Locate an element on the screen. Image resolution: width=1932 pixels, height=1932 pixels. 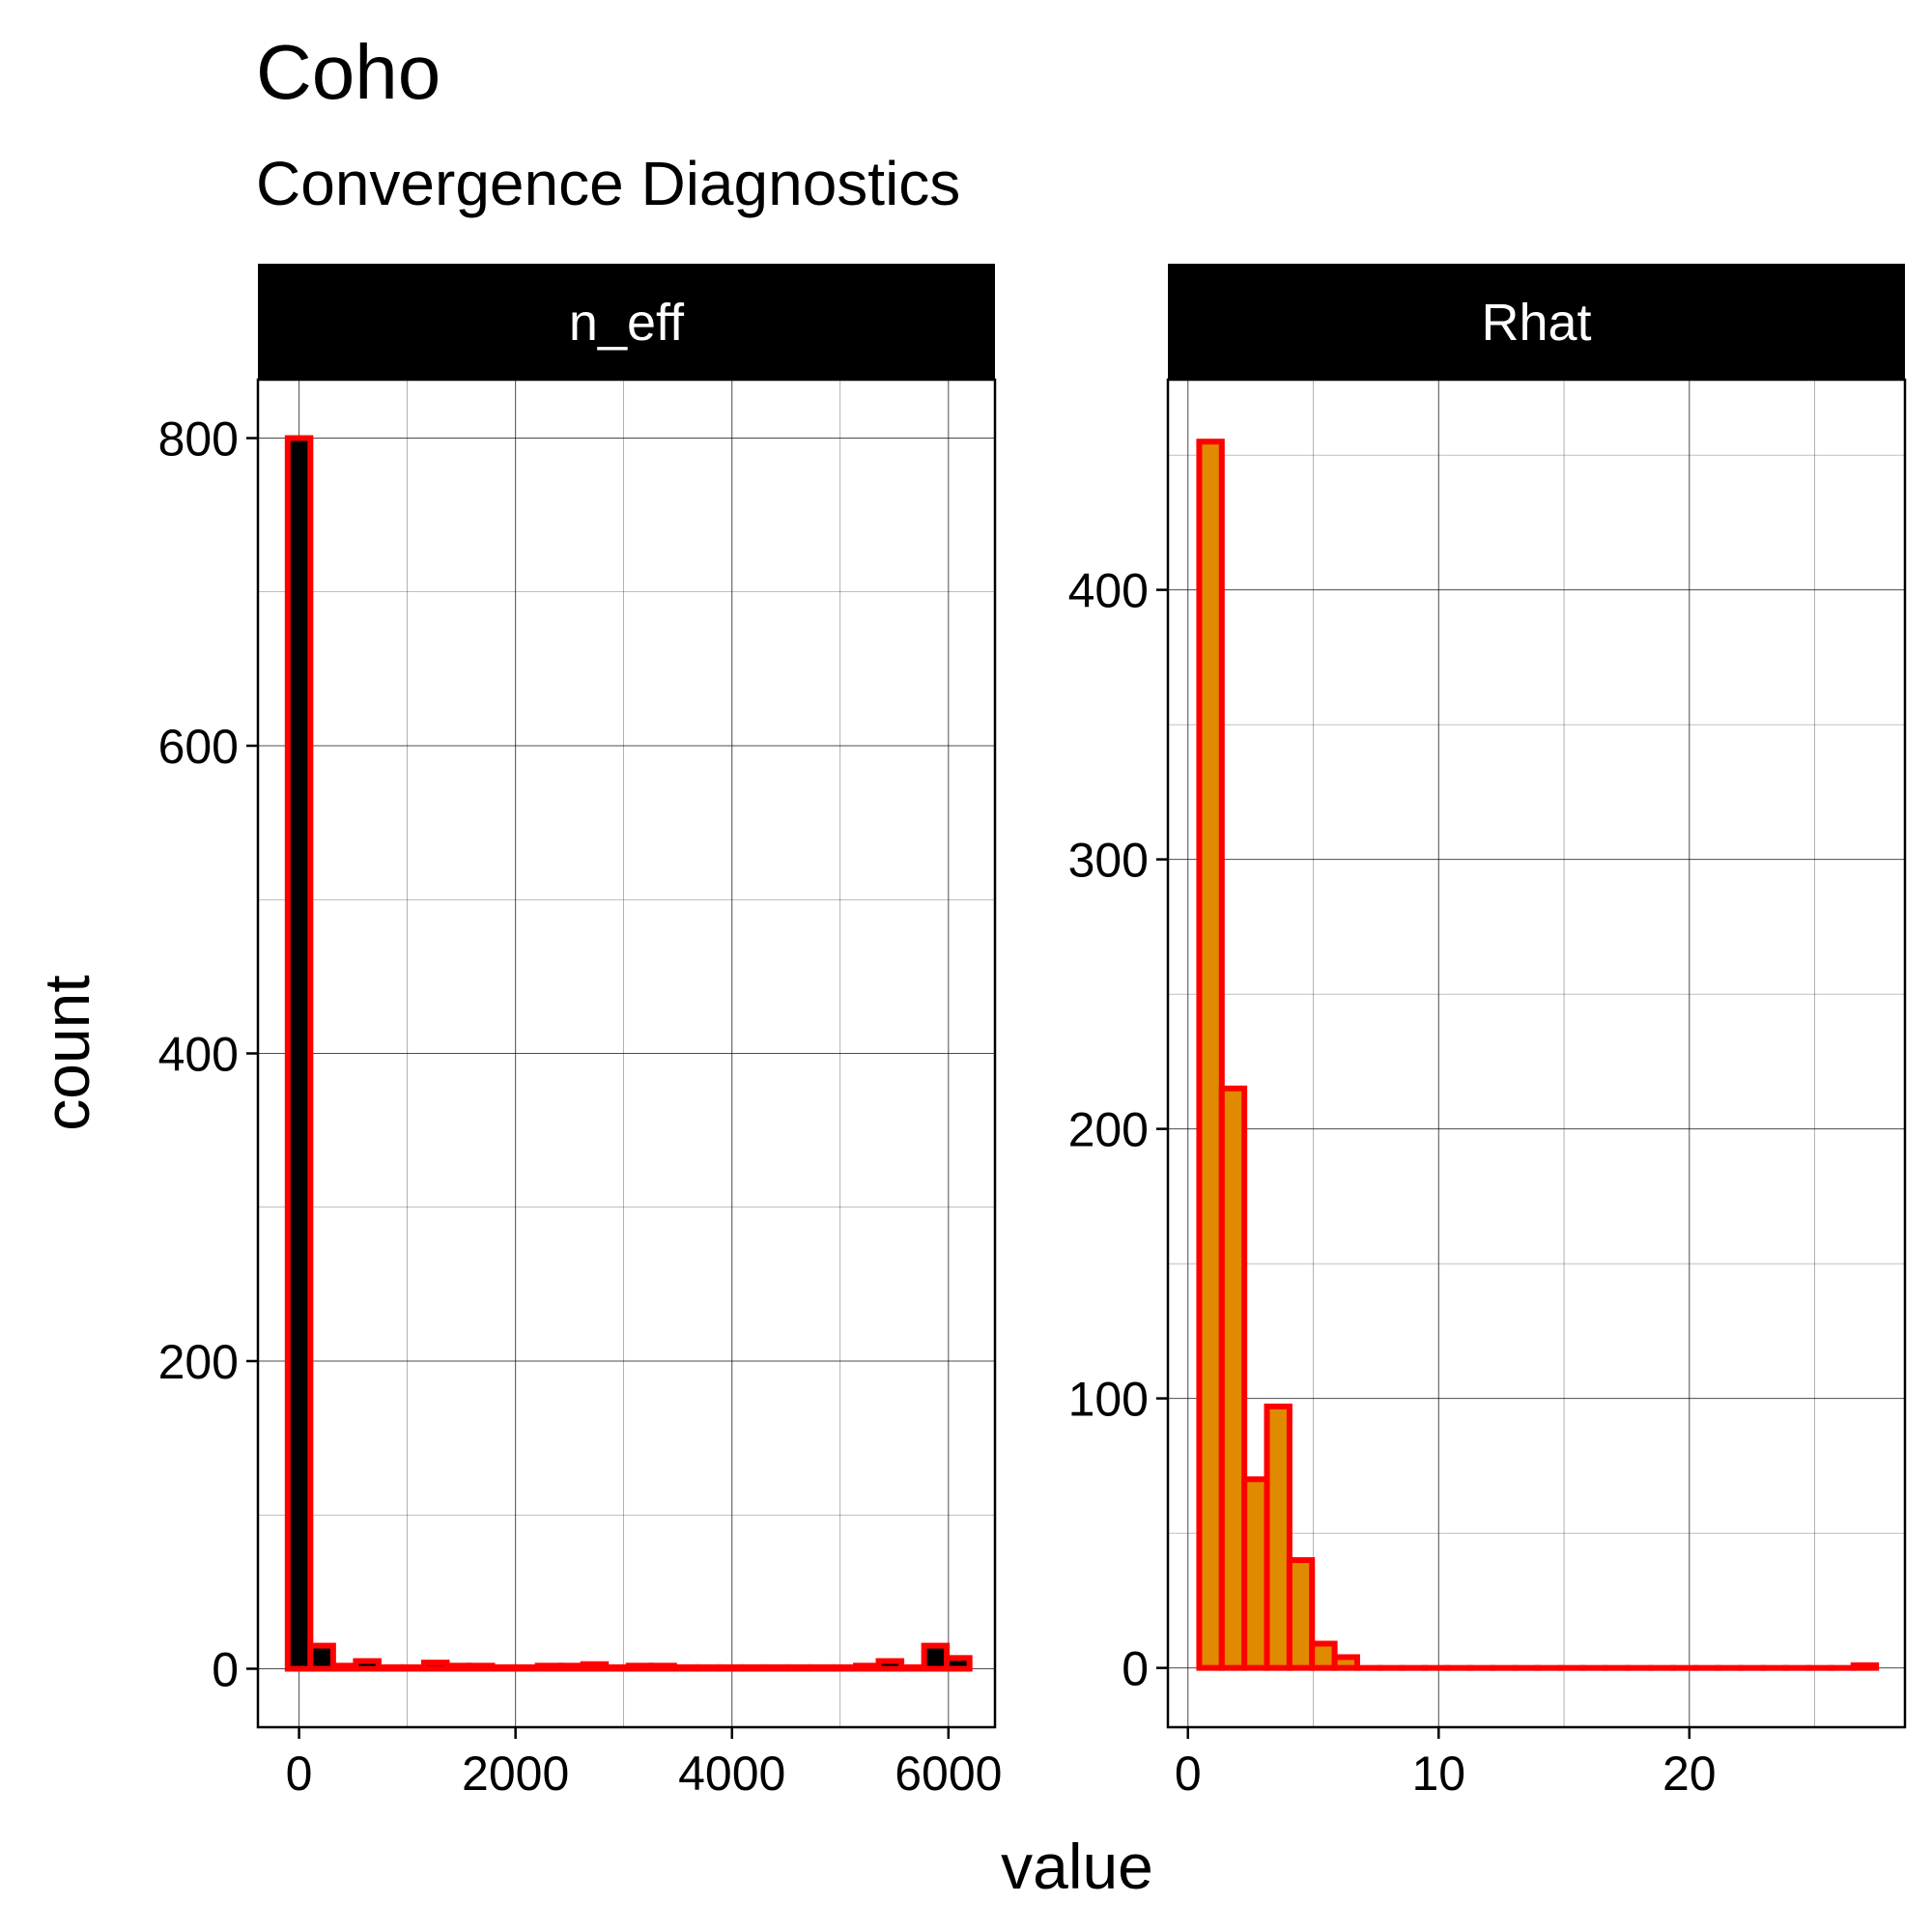
x-tick-label: 4000 is located at coordinates (731, 1774).